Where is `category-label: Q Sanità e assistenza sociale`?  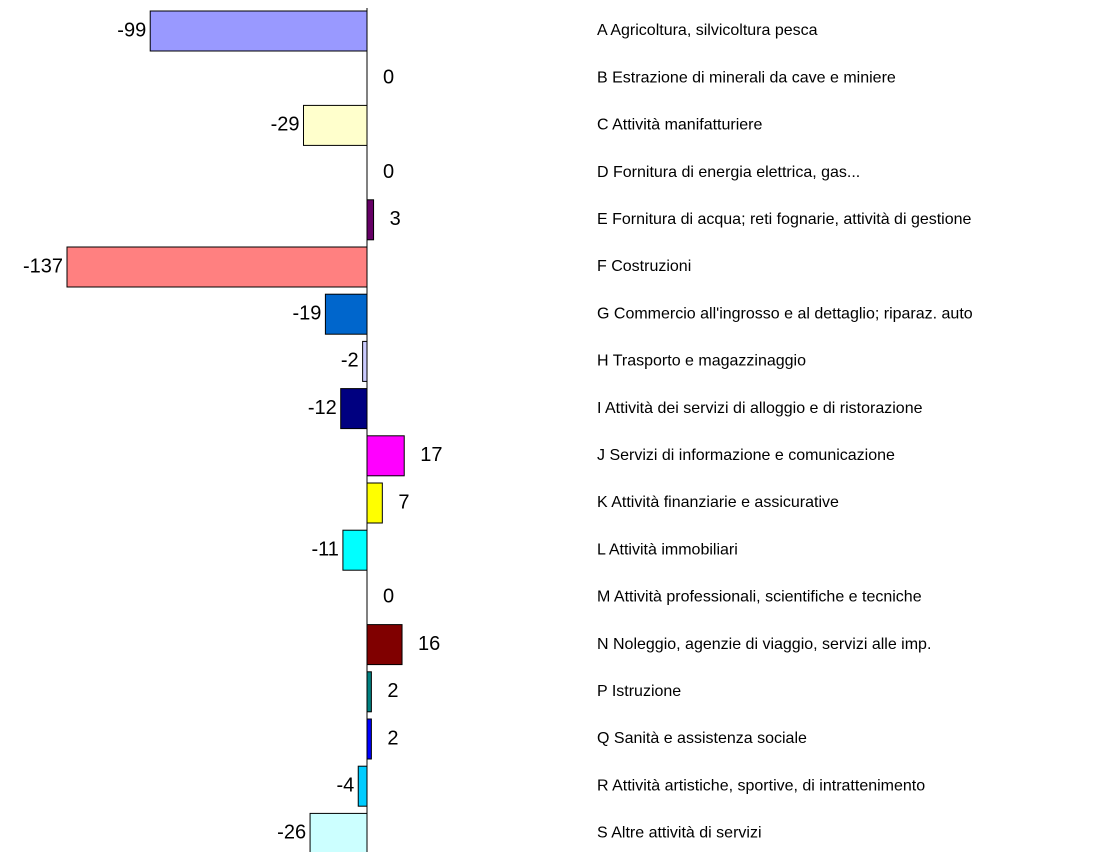 category-label: Q Sanità e assistenza sociale is located at coordinates (702, 738).